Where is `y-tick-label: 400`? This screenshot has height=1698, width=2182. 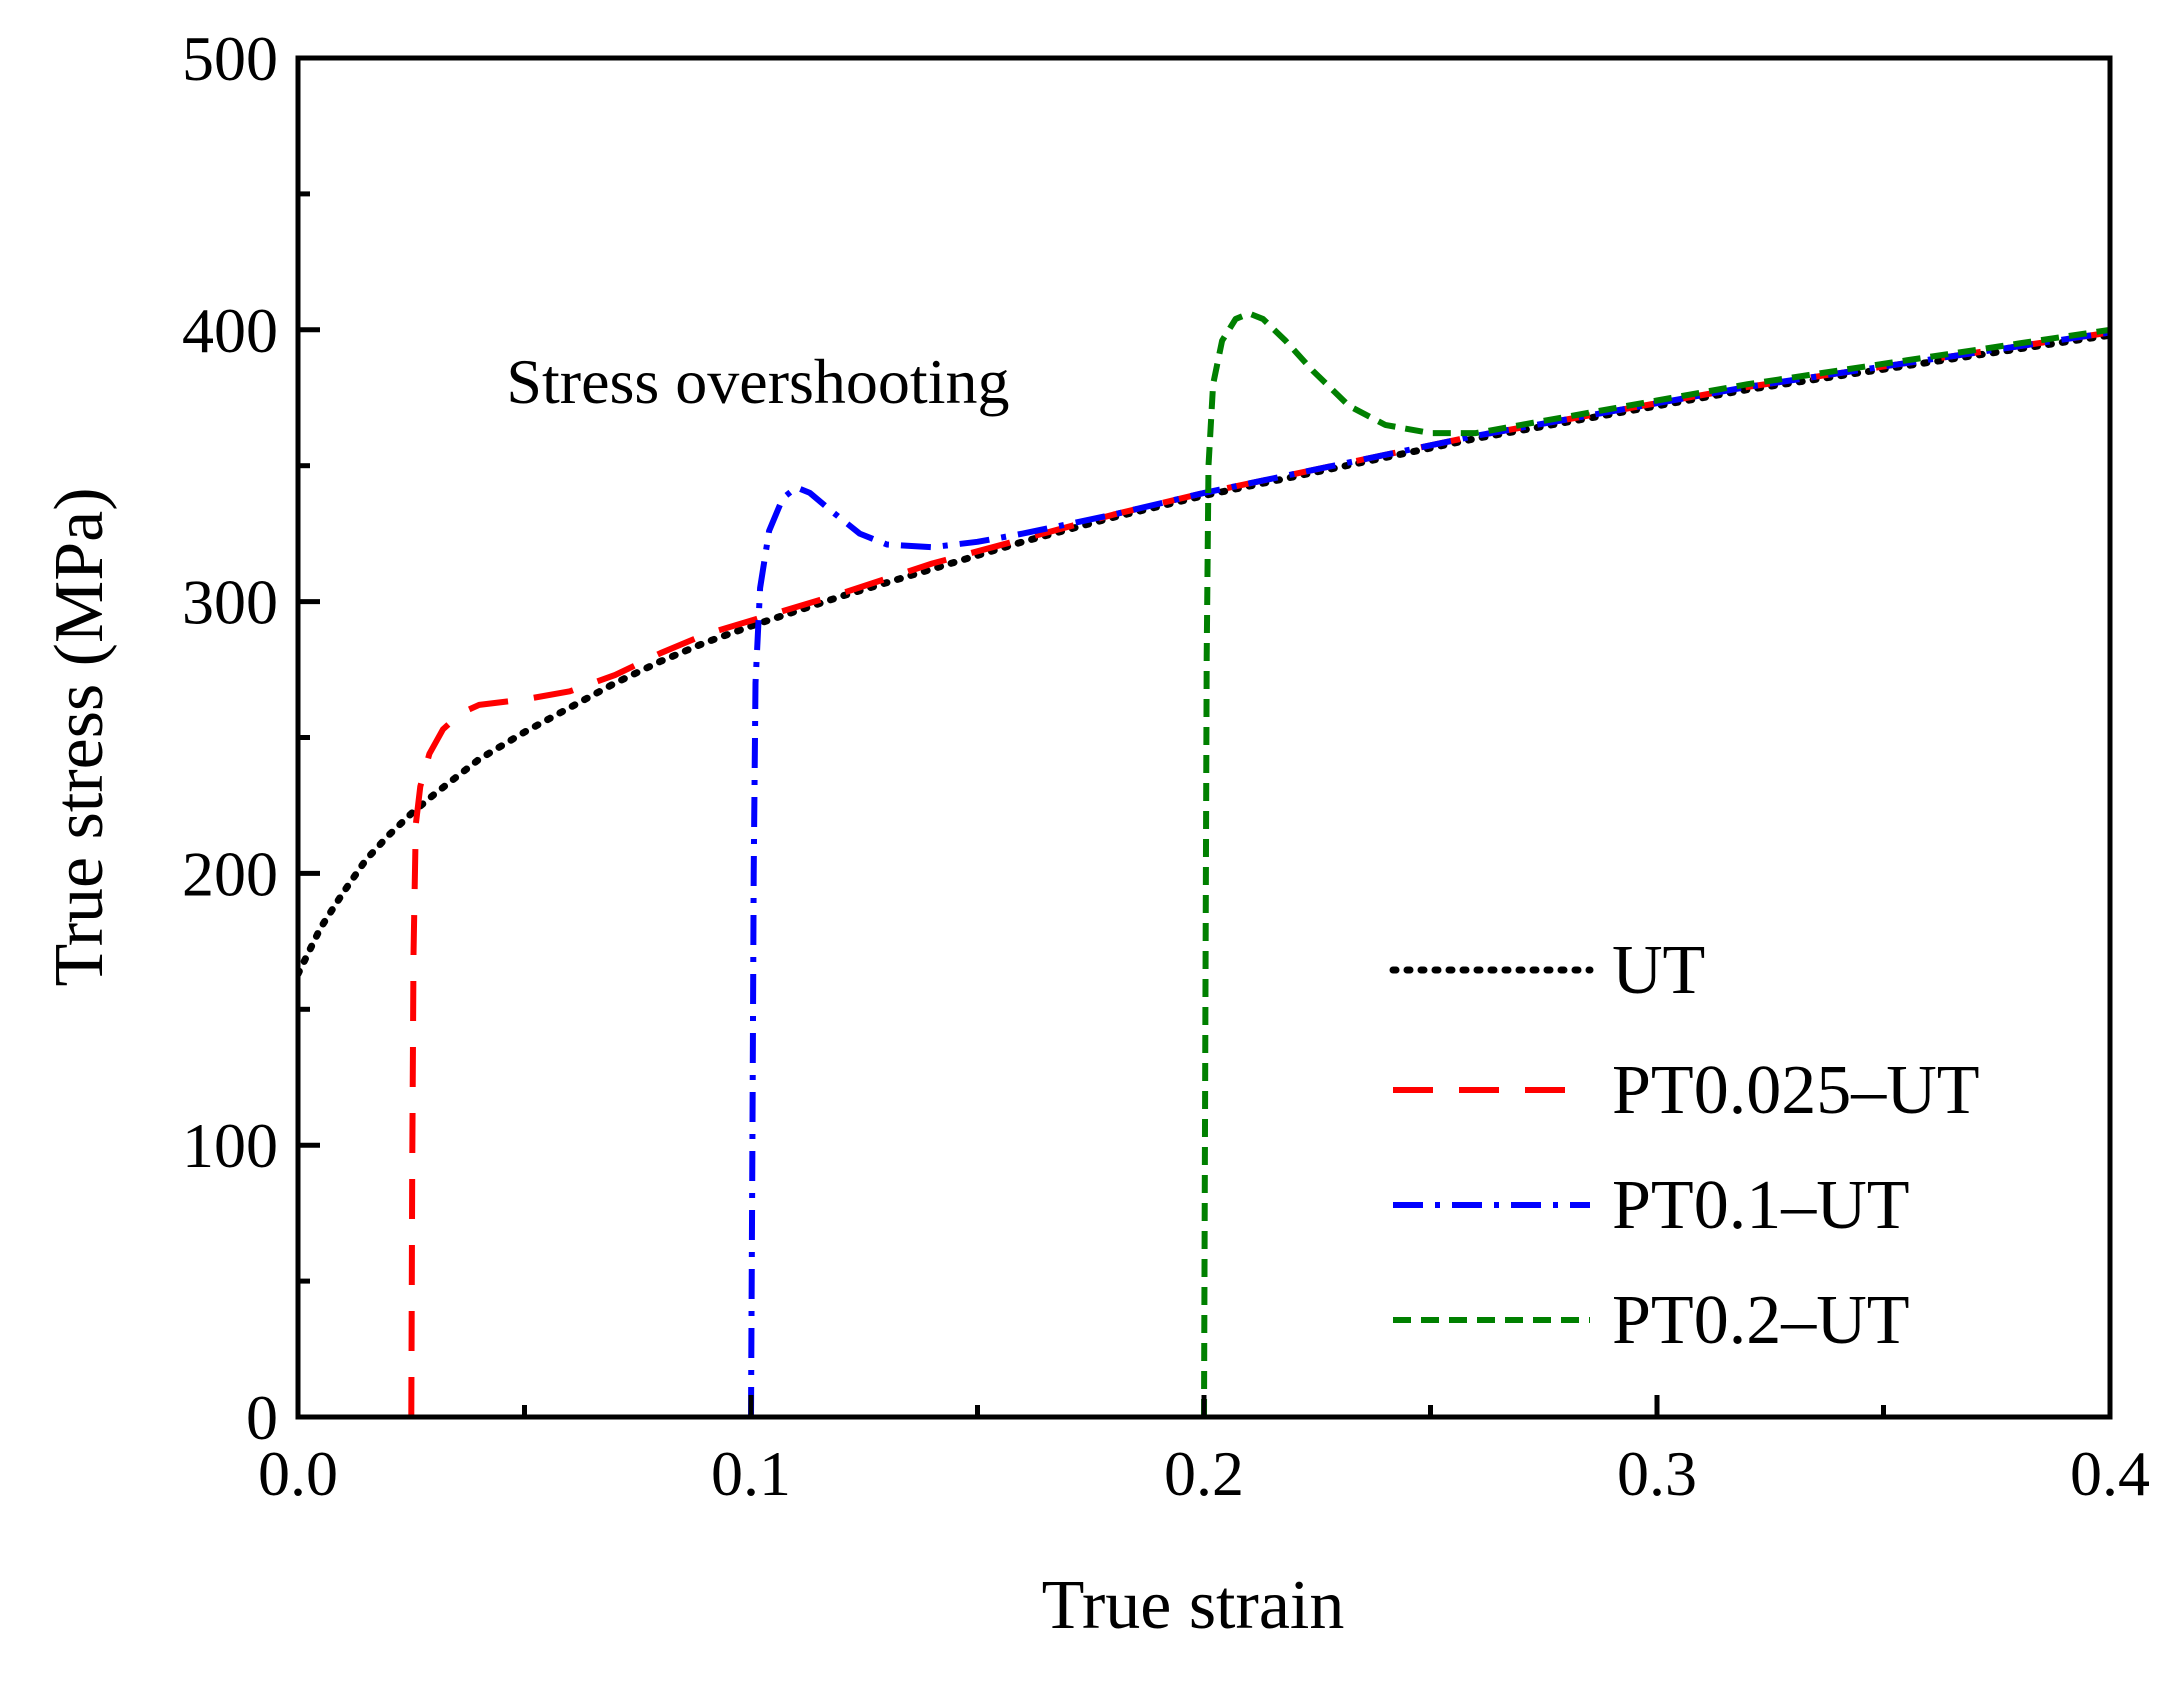 y-tick-label: 400 is located at coordinates (230, 330).